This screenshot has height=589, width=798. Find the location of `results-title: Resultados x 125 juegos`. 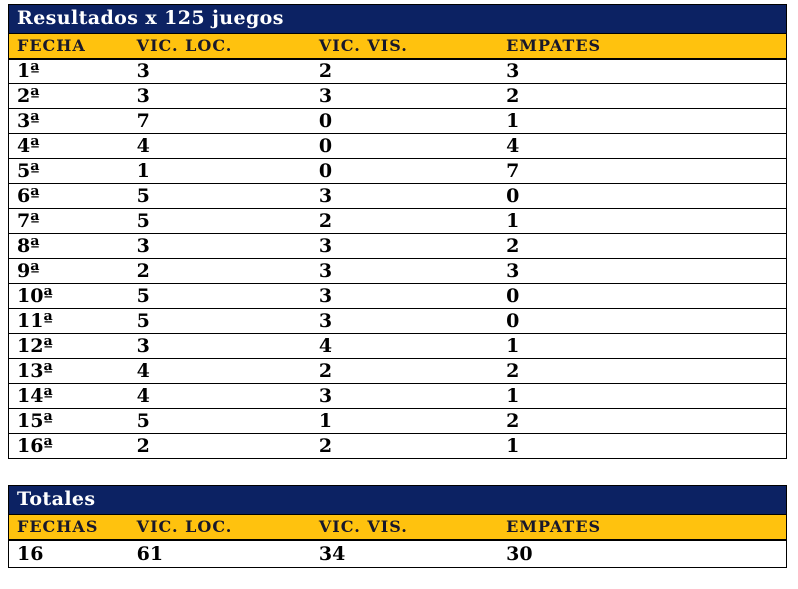

results-title: Resultados x 125 juegos is located at coordinates (397, 19).